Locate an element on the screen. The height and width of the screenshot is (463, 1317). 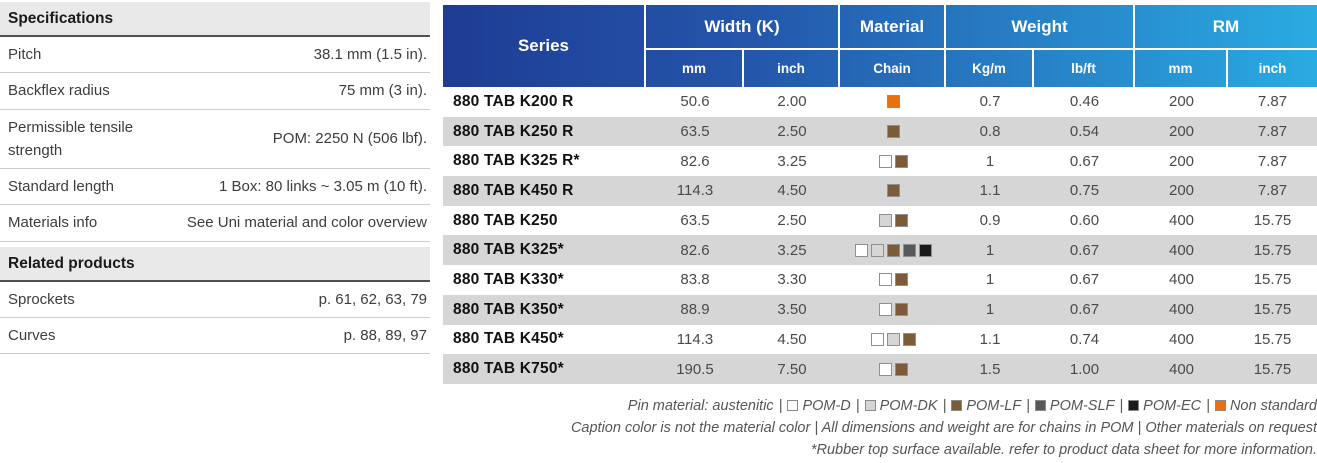
rm-inch-value: 7.87 is located at coordinates (1272, 161).